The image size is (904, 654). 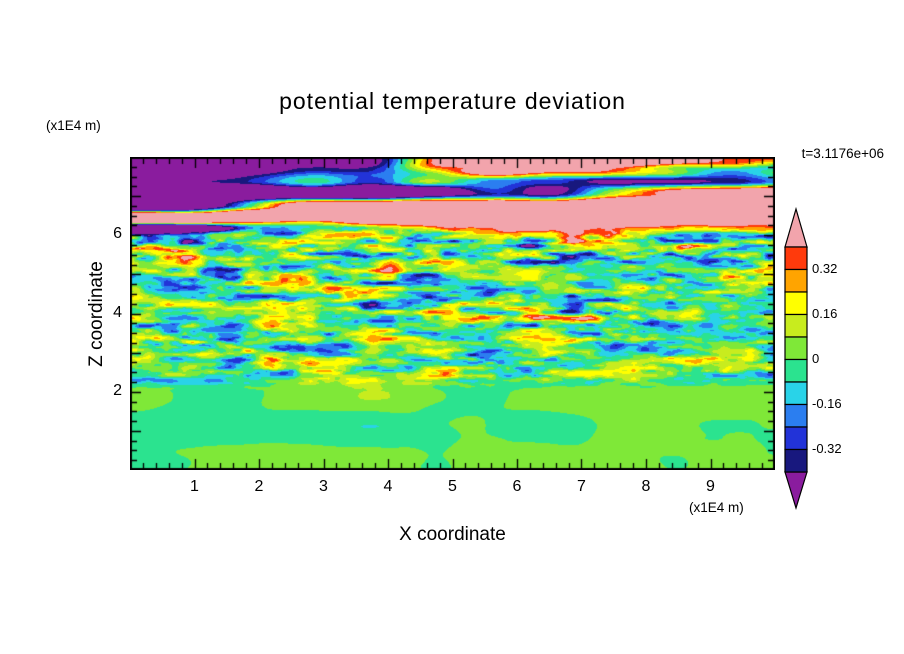 What do you see at coordinates (259, 486) in the screenshot?
I see `x-tick-label: 2` at bounding box center [259, 486].